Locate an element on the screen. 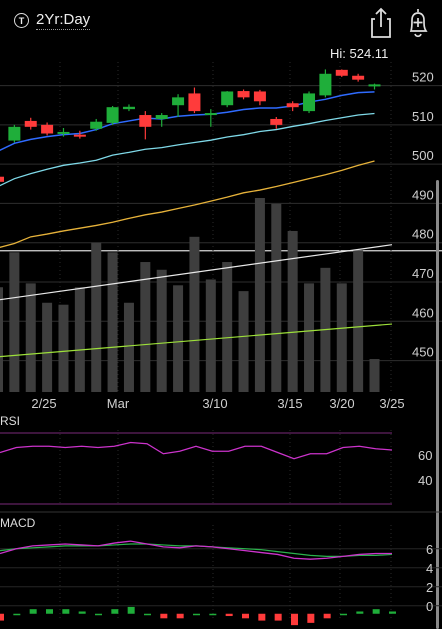  lower-trend-line is located at coordinates (196, 340).